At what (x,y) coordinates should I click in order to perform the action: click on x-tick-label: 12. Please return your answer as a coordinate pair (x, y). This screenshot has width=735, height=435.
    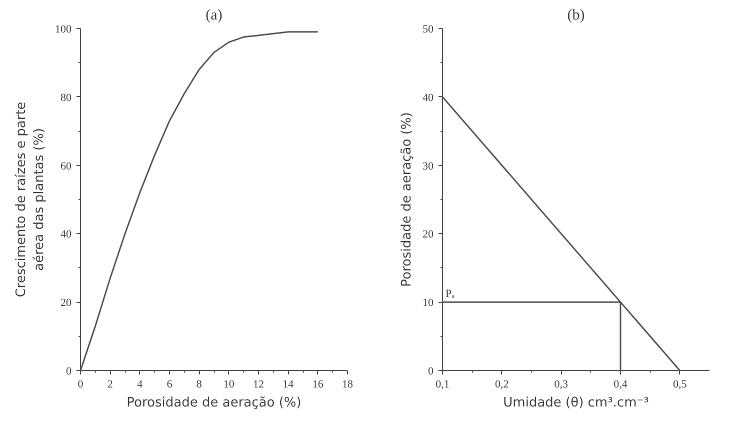
    Looking at the image, I should click on (258, 384).